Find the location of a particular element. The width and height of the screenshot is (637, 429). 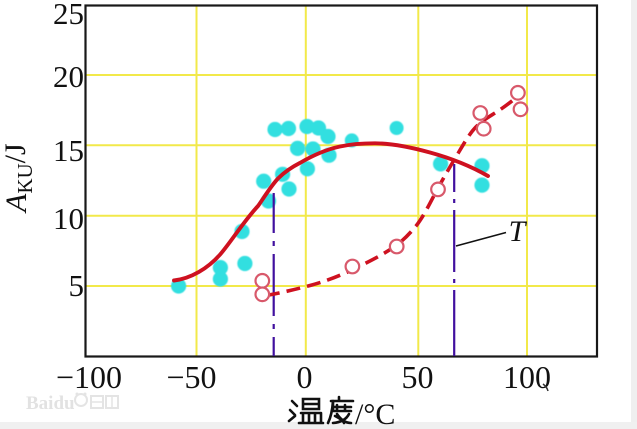

svg-text: 15 is located at coordinates (68, 150).